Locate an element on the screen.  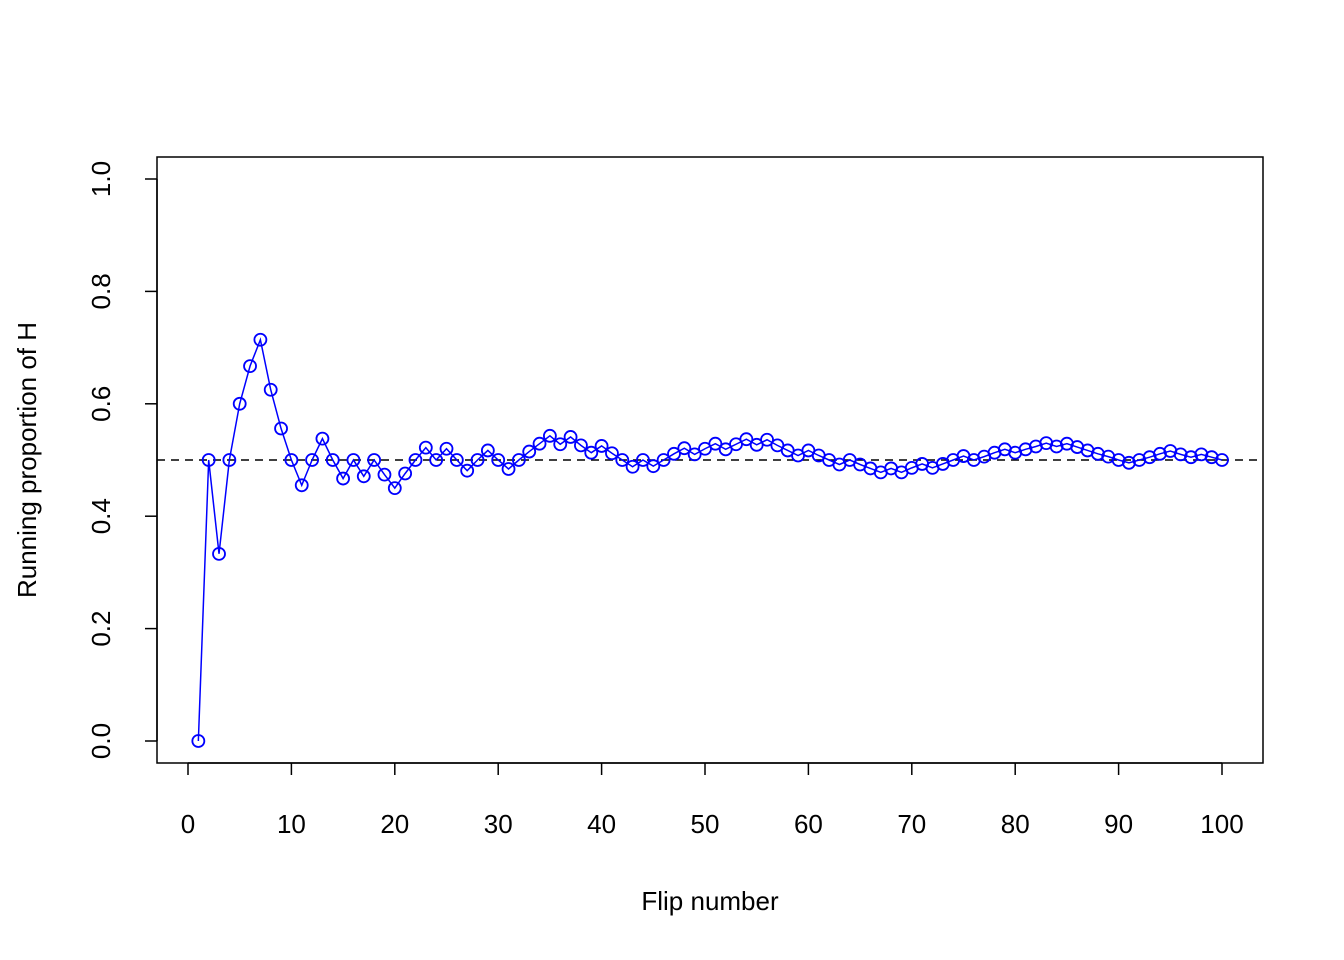
y-tick-label: 1.0 is located at coordinates (101, 179).